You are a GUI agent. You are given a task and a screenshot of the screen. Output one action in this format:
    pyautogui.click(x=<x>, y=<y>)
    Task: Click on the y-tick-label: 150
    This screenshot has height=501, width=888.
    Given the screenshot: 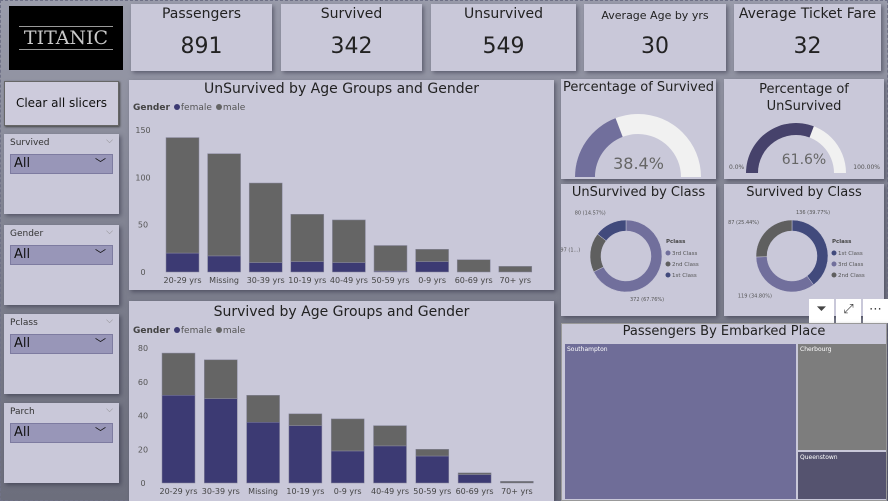 What is the action you would take?
    pyautogui.click(x=142, y=130)
    